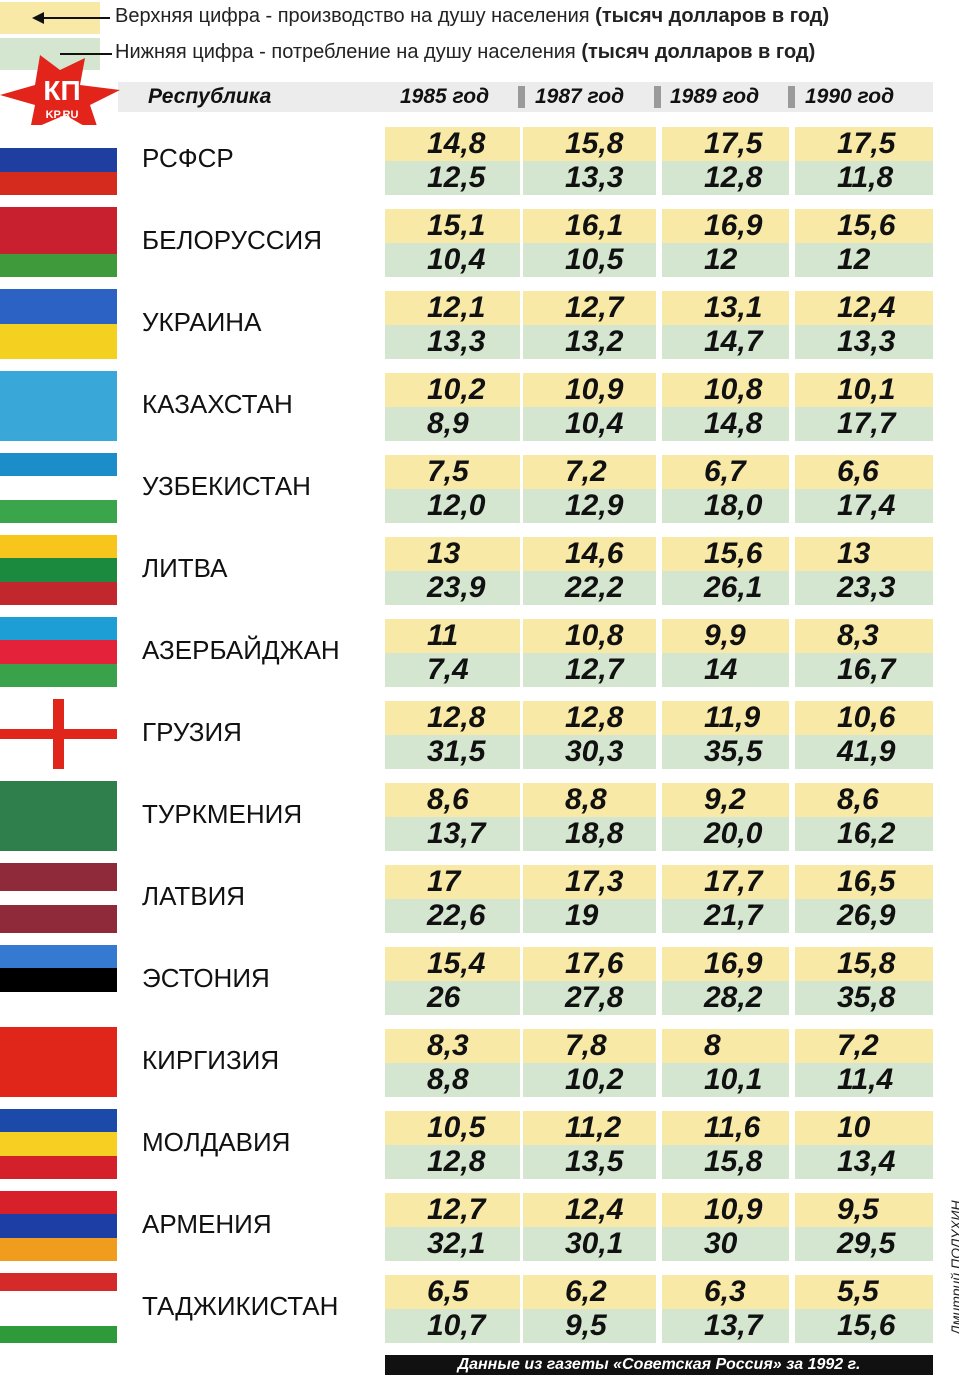  I want to click on production-value: 16,9, so click(733, 225).